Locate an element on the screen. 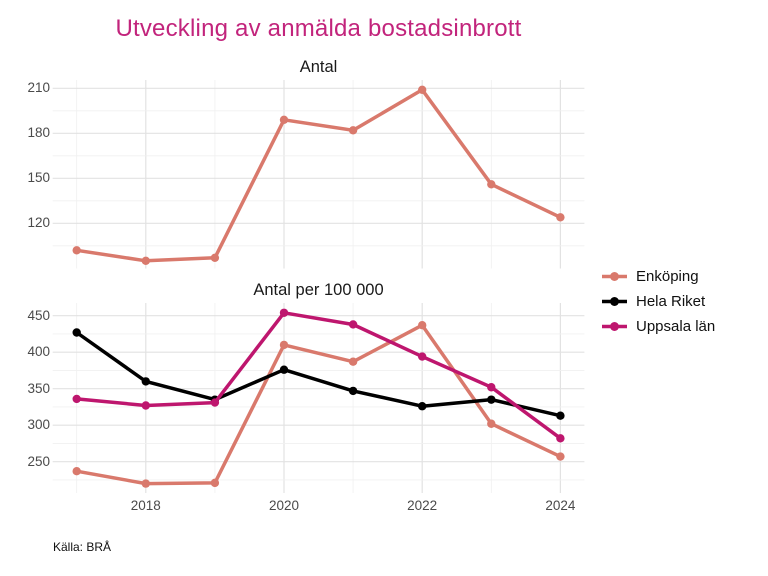 The height and width of the screenshot is (576, 768). chart-title: Utveckling av anmälda bostadsinbrott is located at coordinates (318, 28).